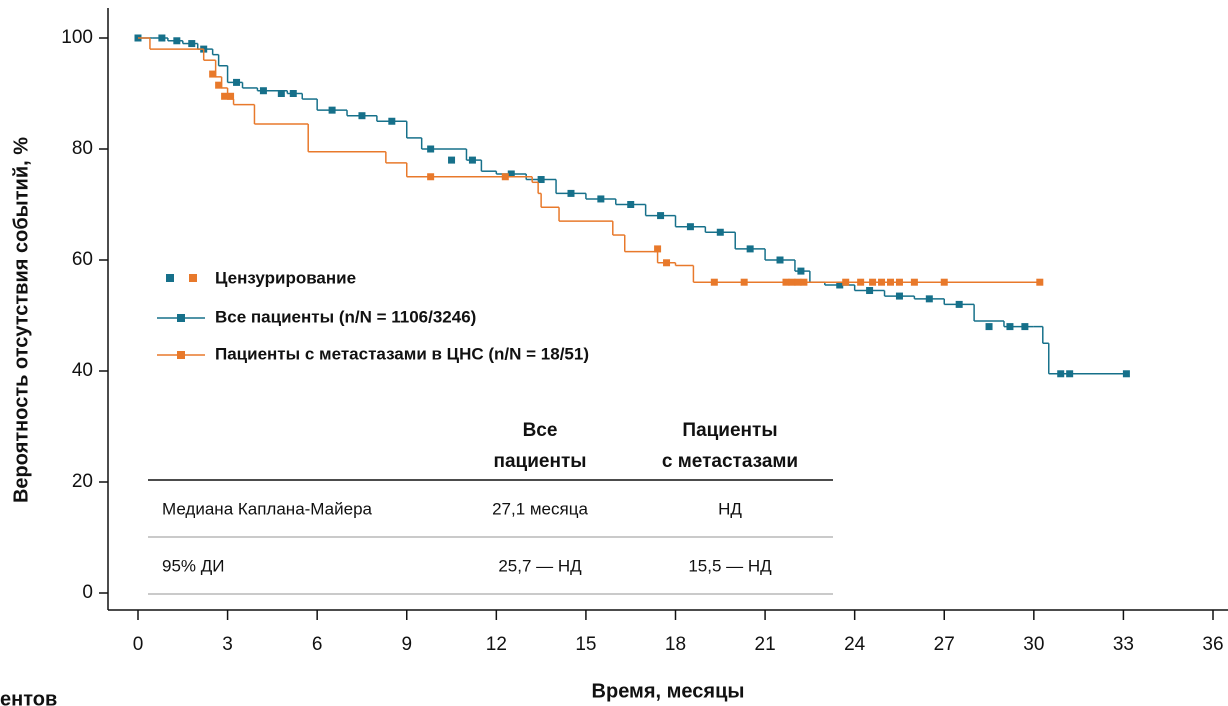  I want to click on table-header: с метастазами, so click(730, 461).